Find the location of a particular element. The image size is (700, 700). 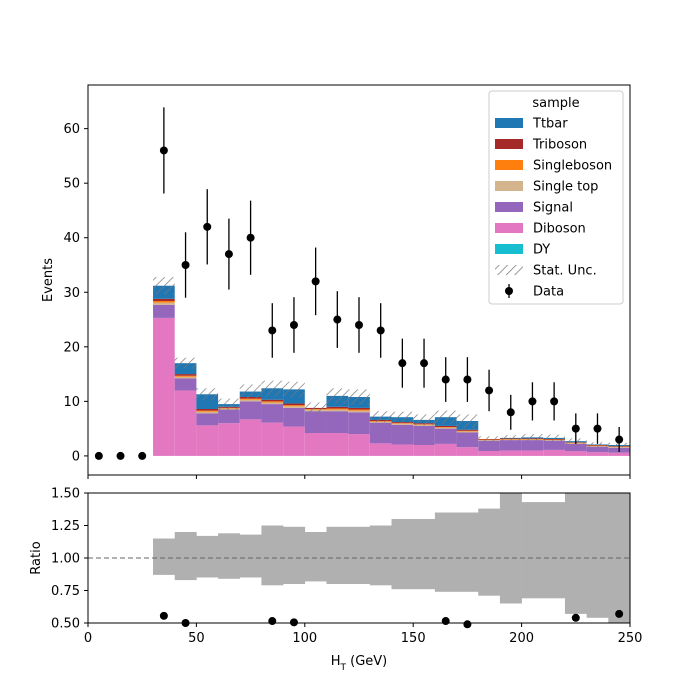

series-diboson is located at coordinates (391, 386).